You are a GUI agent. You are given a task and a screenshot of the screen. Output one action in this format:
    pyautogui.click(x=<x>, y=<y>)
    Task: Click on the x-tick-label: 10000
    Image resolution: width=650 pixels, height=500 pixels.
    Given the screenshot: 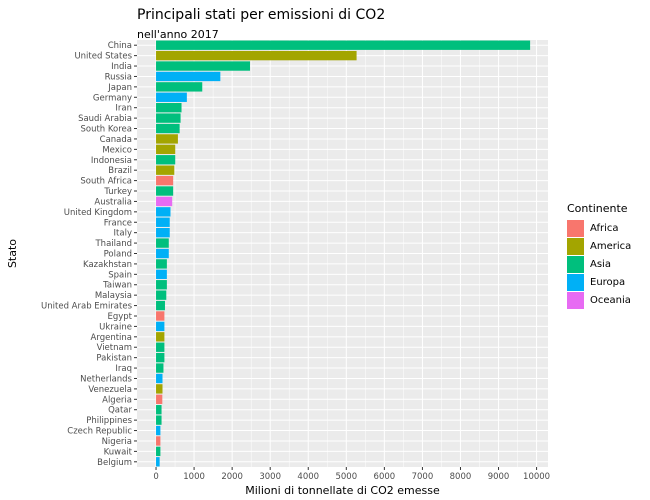 What is the action you would take?
    pyautogui.click(x=536, y=477)
    